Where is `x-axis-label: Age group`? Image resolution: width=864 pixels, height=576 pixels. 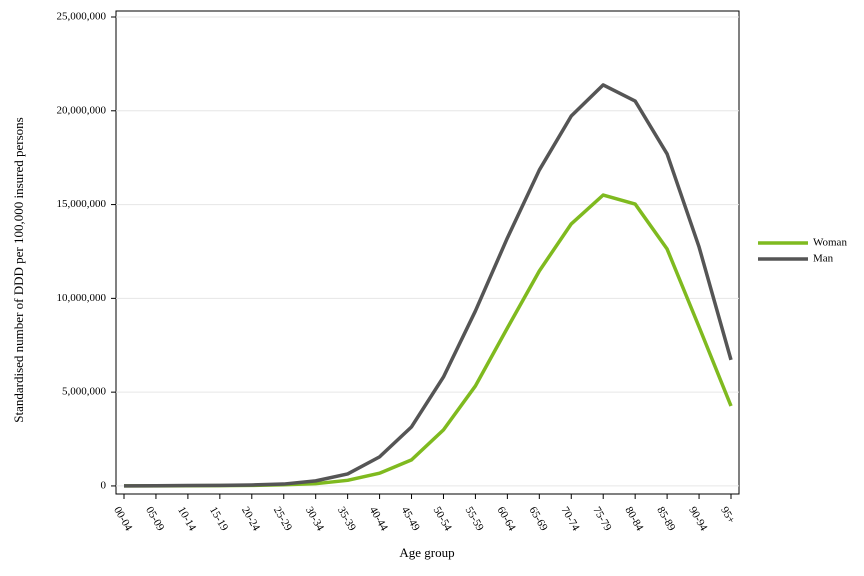
x-axis-label: Age group is located at coordinates (426, 552).